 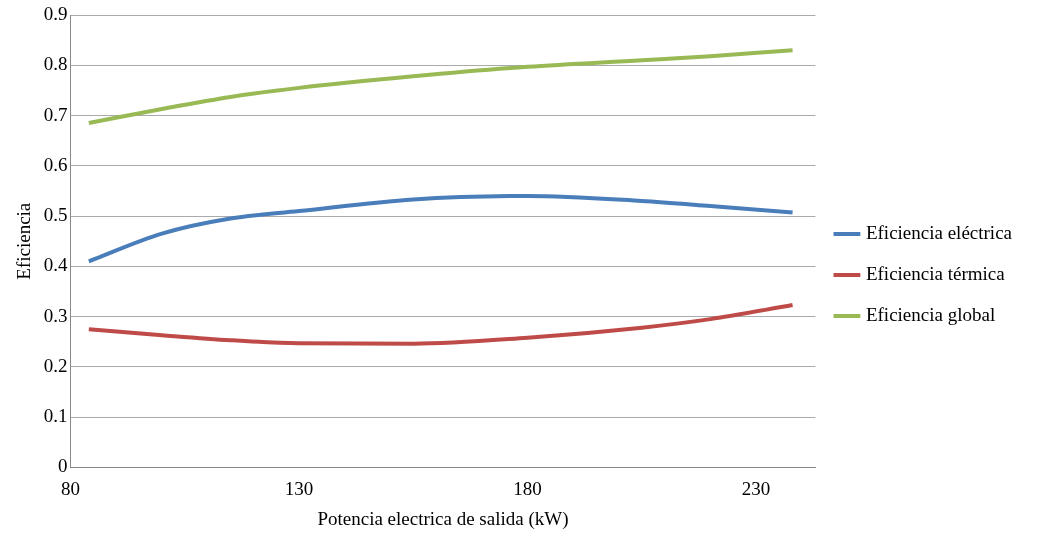 What do you see at coordinates (756, 488) in the screenshot?
I see `x-tick-label: 230` at bounding box center [756, 488].